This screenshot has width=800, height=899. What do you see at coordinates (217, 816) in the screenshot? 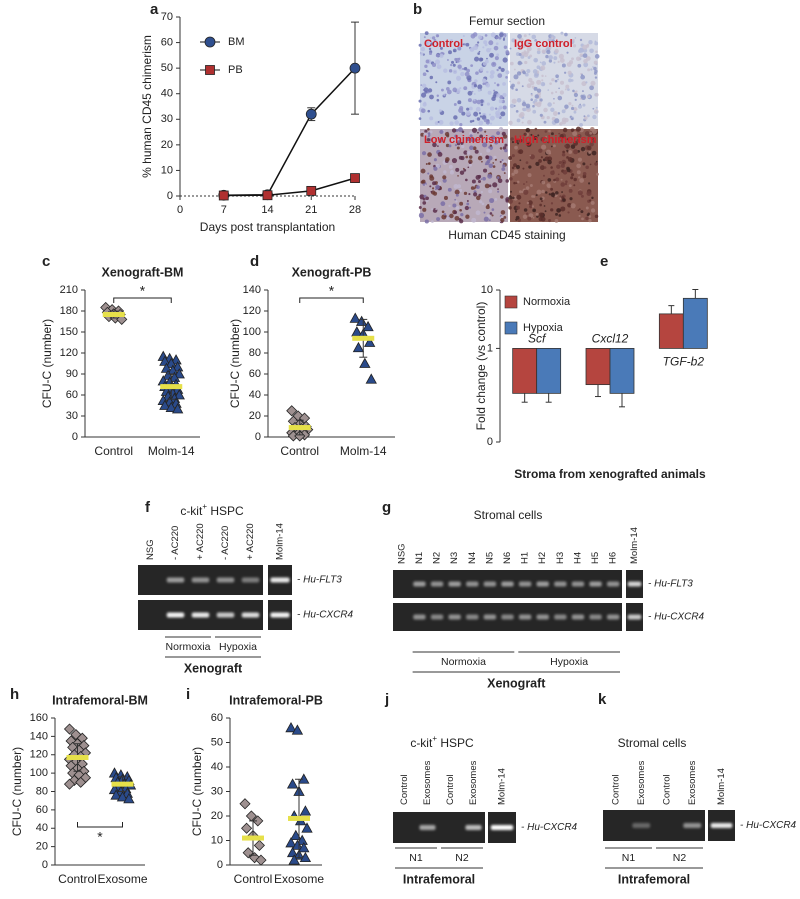
I see `y-tick-label: 20` at bounding box center [217, 816].